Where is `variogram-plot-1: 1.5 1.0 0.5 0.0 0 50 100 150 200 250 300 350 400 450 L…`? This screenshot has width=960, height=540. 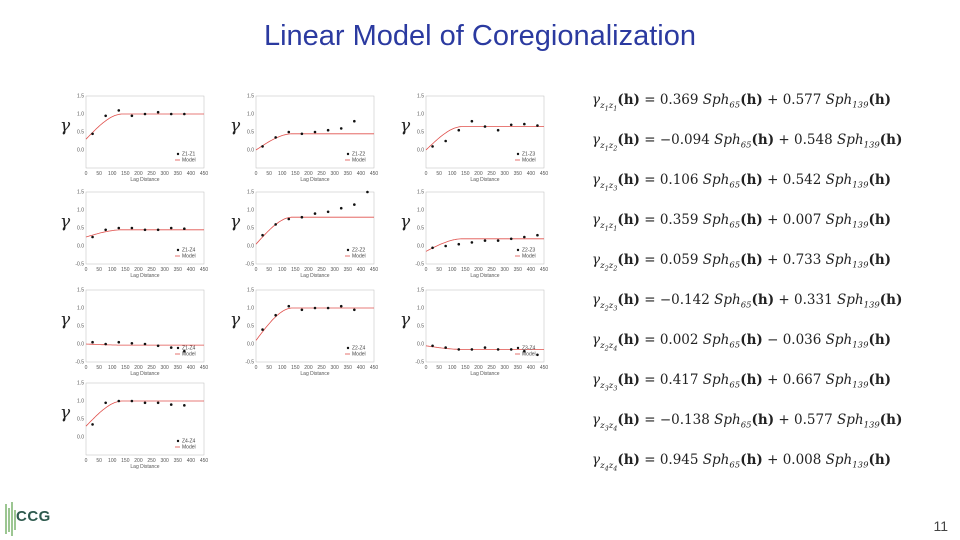 variogram-plot-1: 1.5 1.0 0.5 0.0 0 50 100 150 200 250 300 350 400 450 L… is located at coordinates (142, 139).